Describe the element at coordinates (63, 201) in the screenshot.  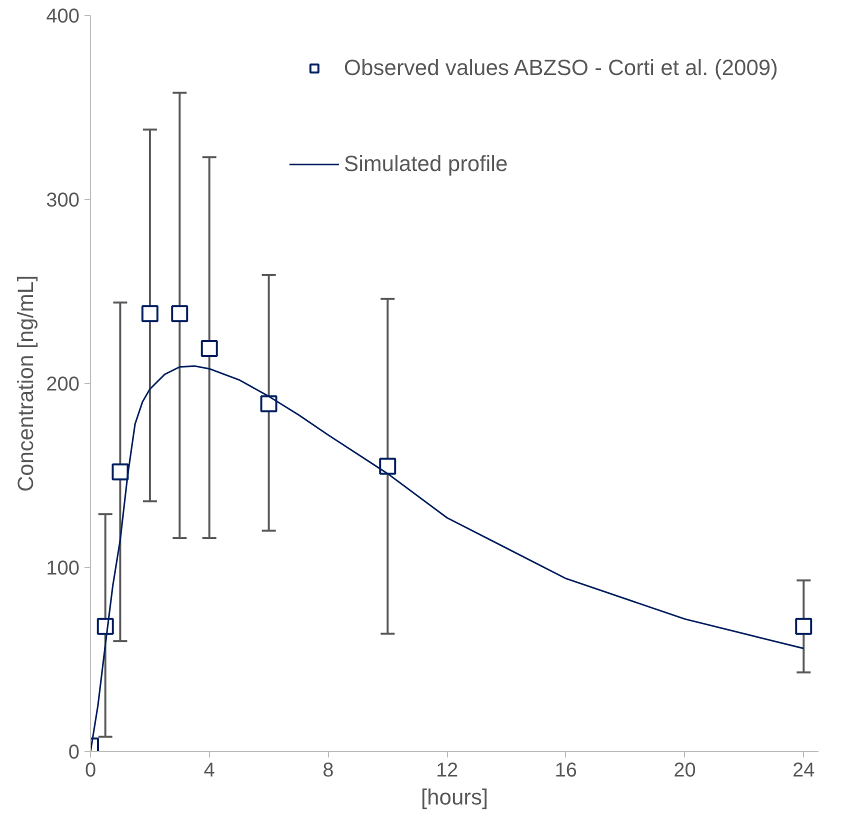
I see `y-tick-label: 300` at that location.